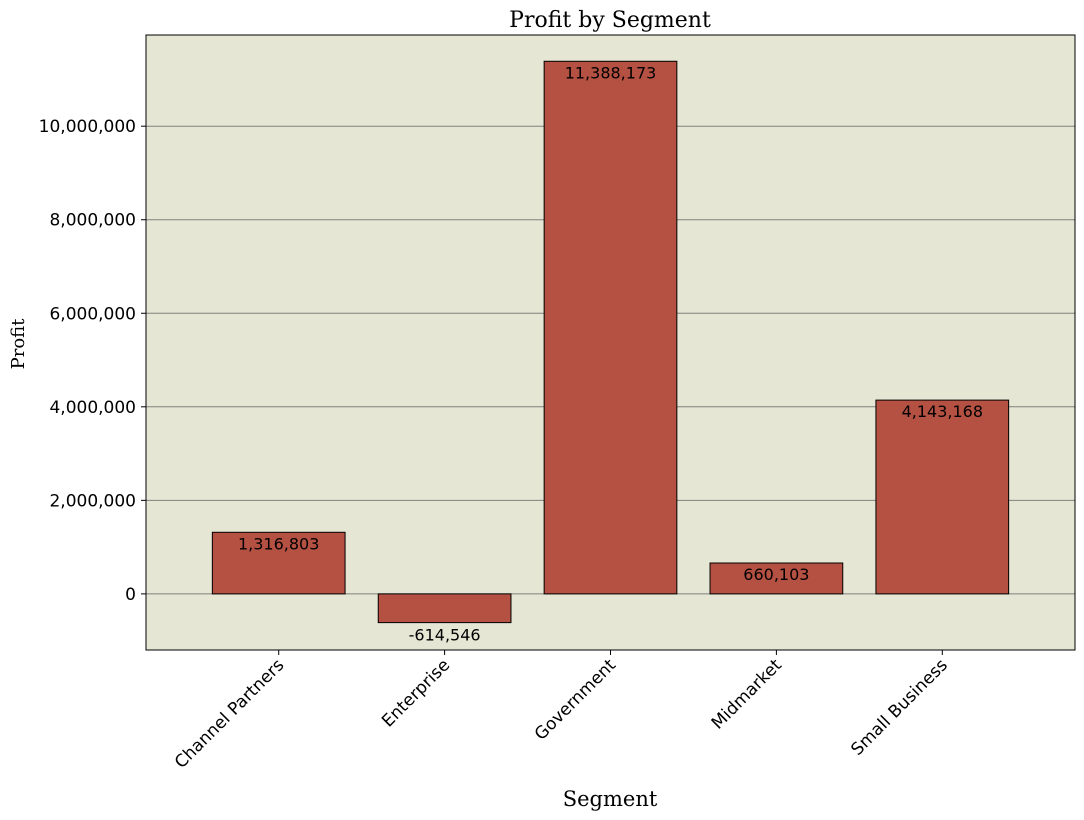 The width and height of the screenshot is (1084, 820). I want to click on y-tick-label: 0, so click(130, 595).